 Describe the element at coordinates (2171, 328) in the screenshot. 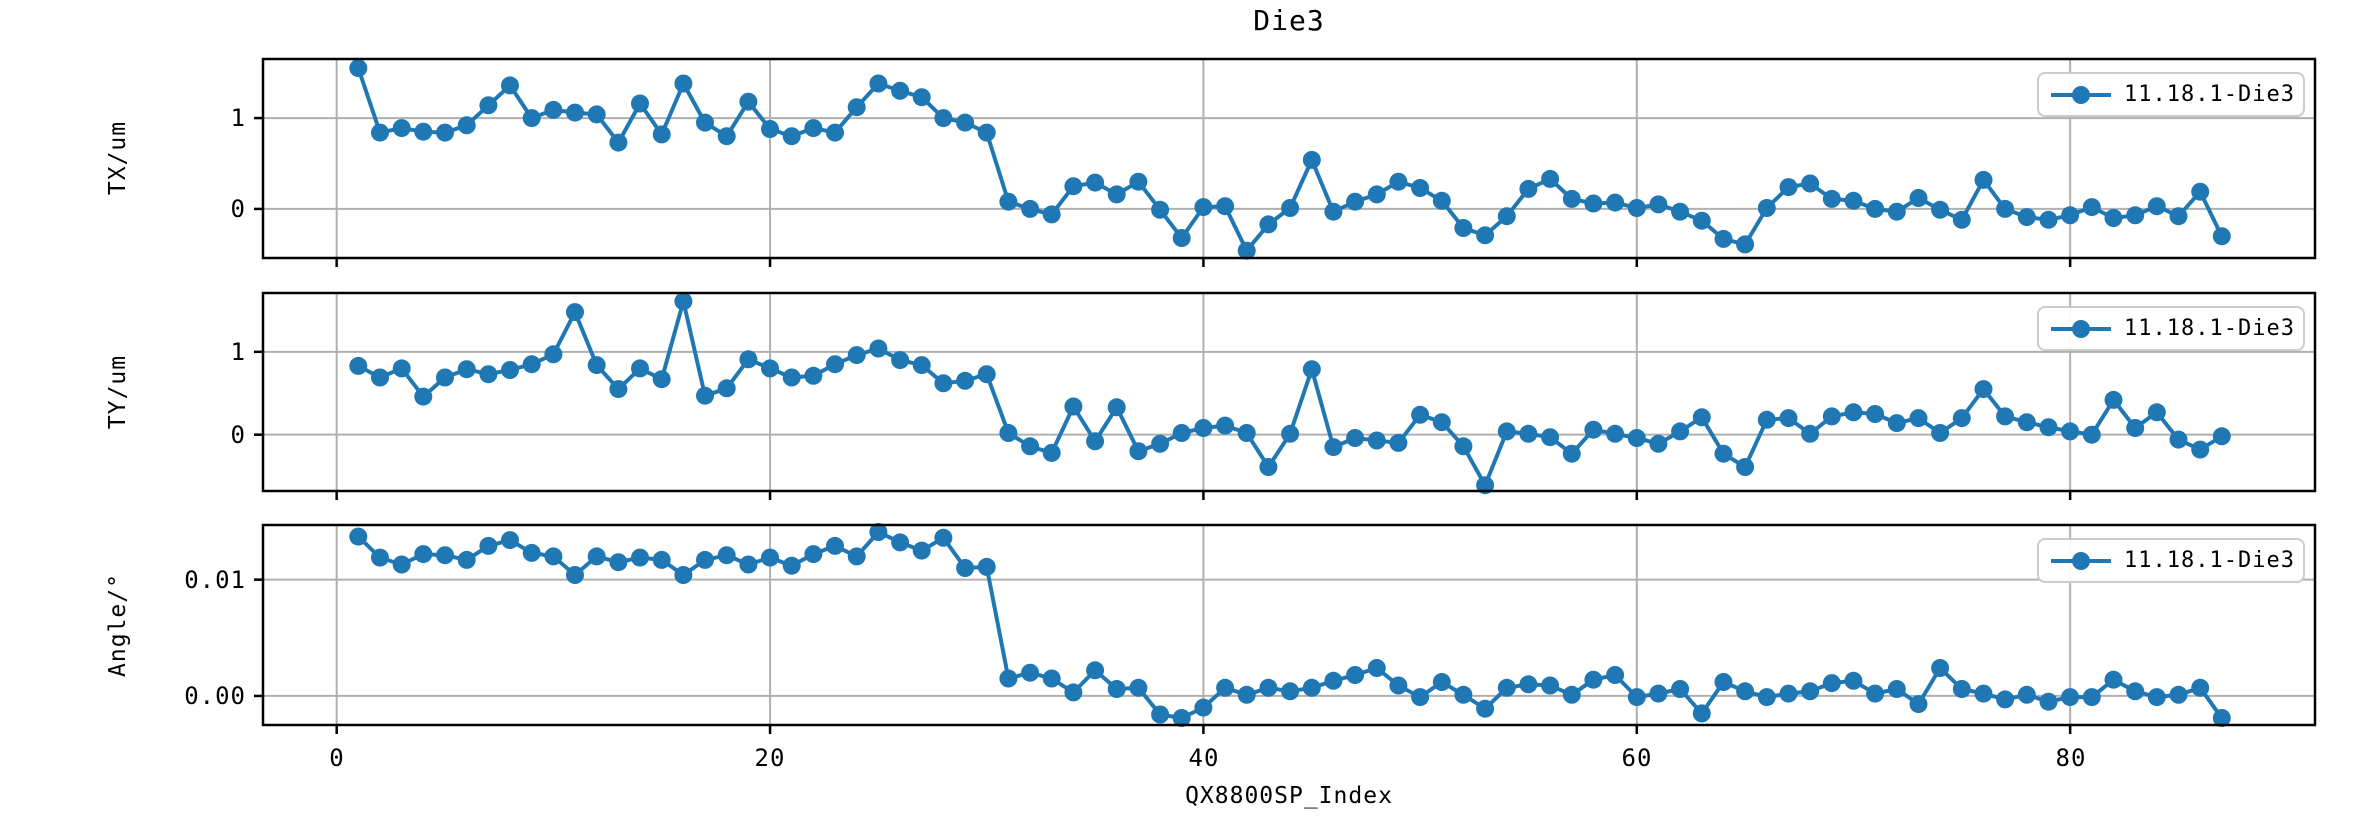

I see `legend-ty: 11.18.1-Die3` at that location.